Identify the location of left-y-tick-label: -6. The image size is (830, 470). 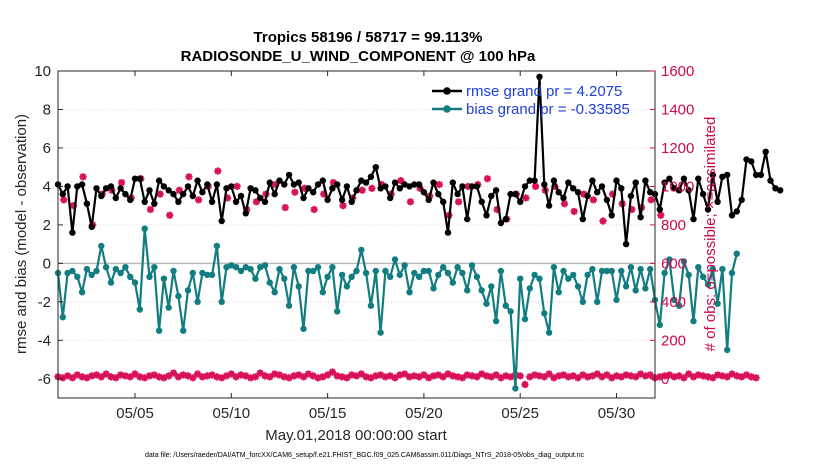
(44, 379).